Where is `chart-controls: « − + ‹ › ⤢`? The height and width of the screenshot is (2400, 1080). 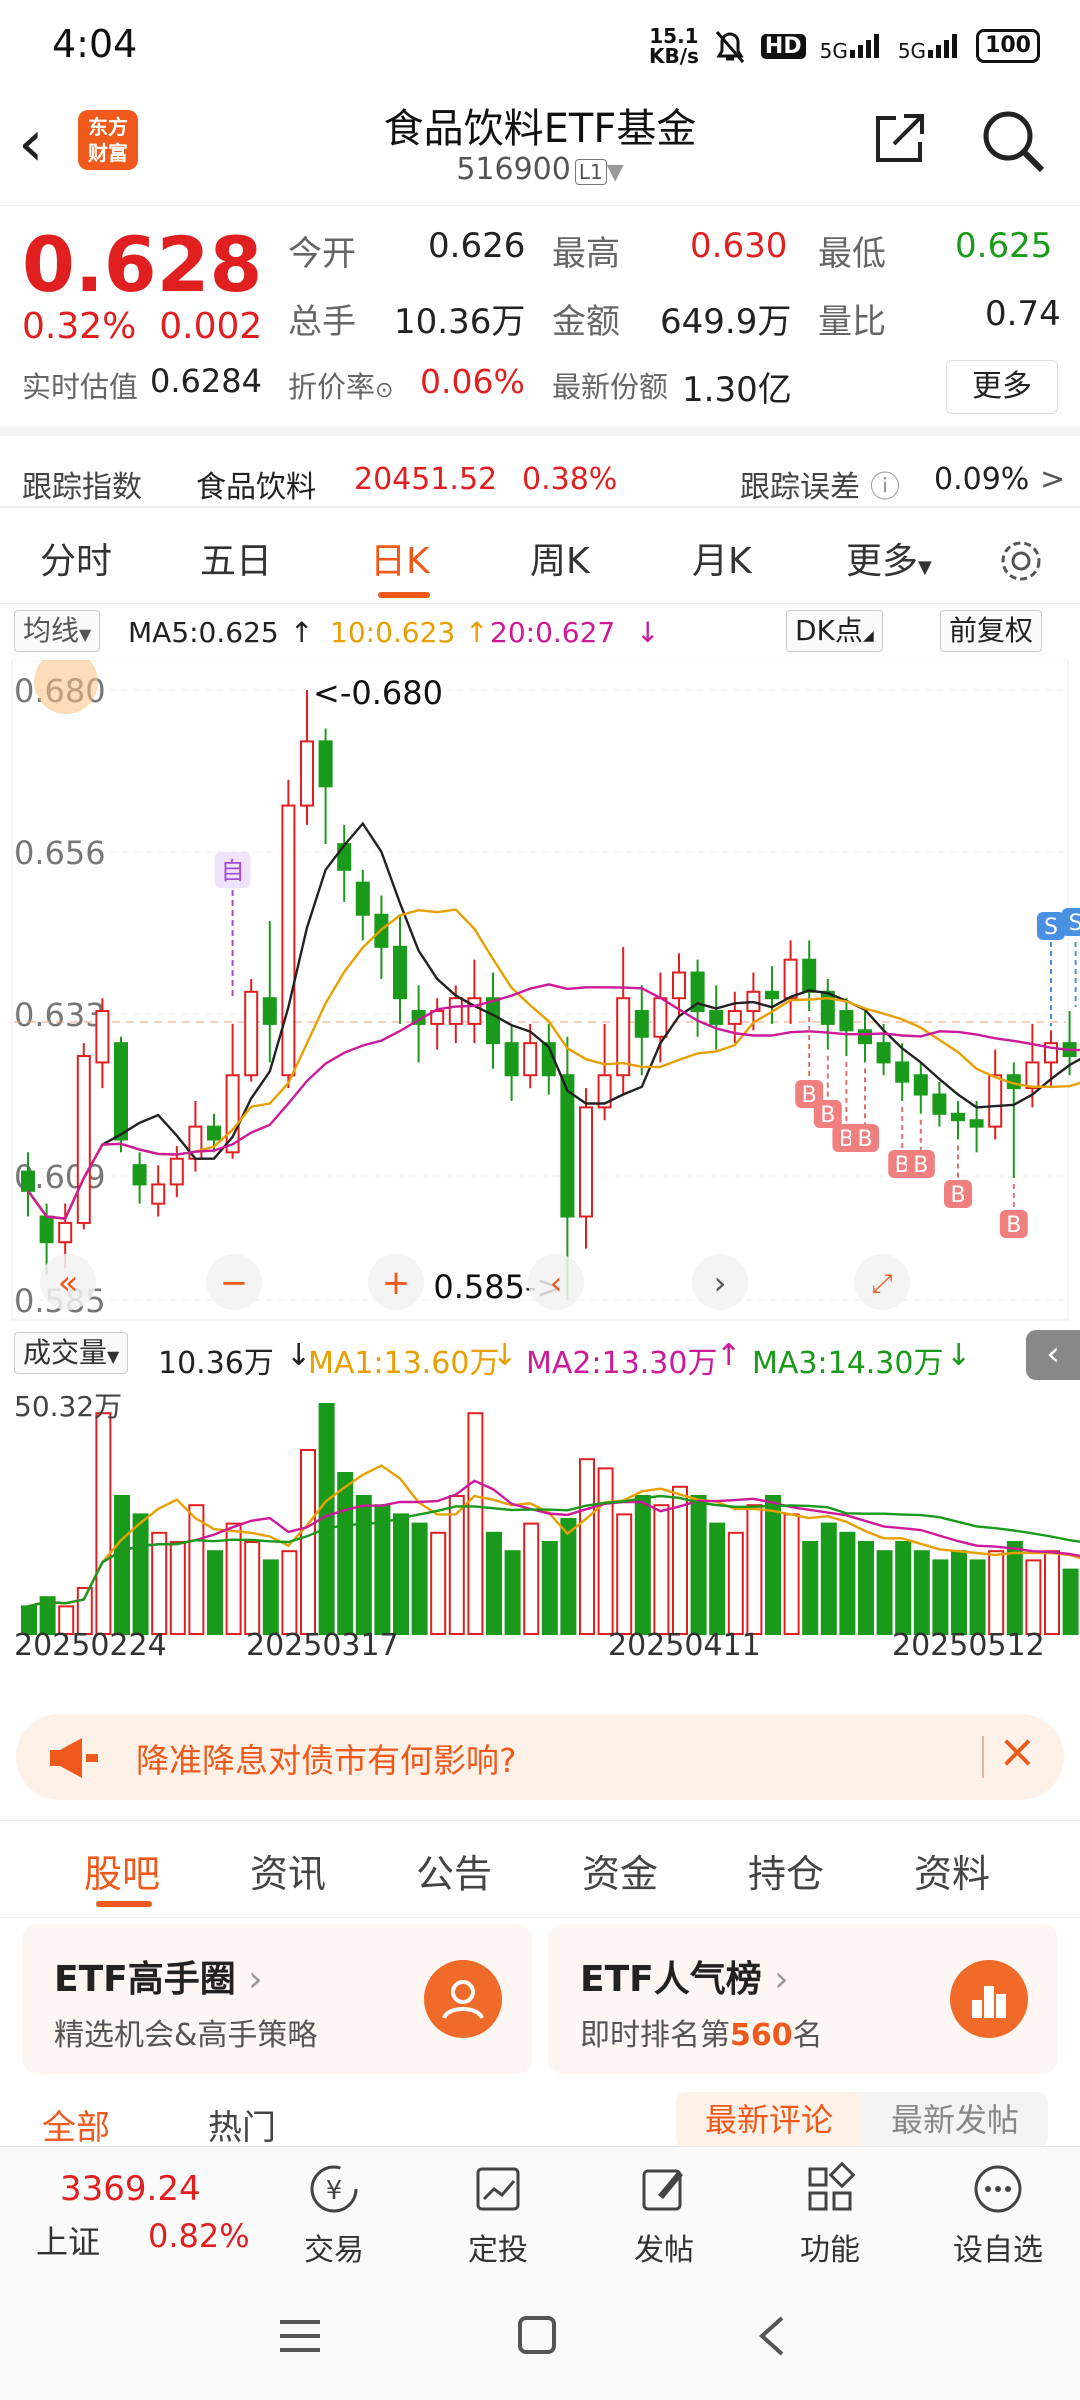 chart-controls: « − + ‹ › ⤢ is located at coordinates (475, 1282).